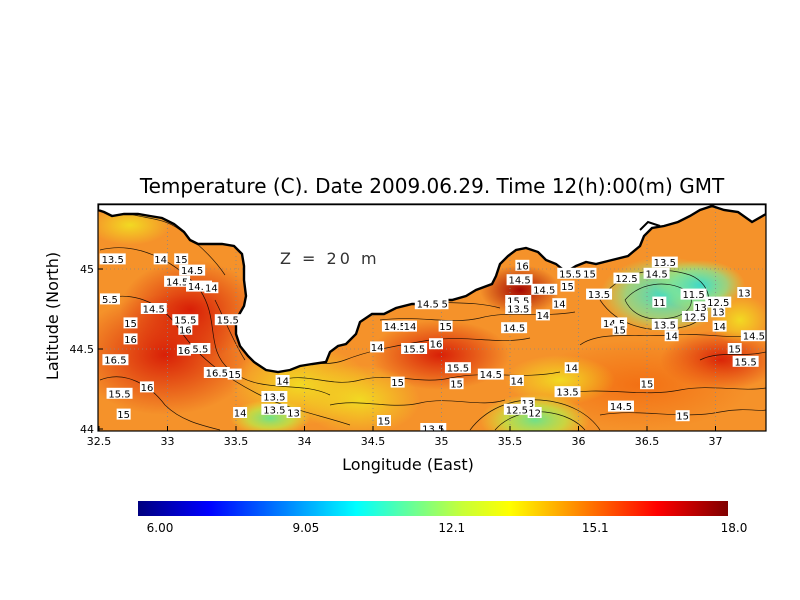 Image resolution: width=800 pixels, height=600 pixels. What do you see at coordinates (734, 528) in the screenshot?
I see `colorbar-tick-label: 18.0` at bounding box center [734, 528].